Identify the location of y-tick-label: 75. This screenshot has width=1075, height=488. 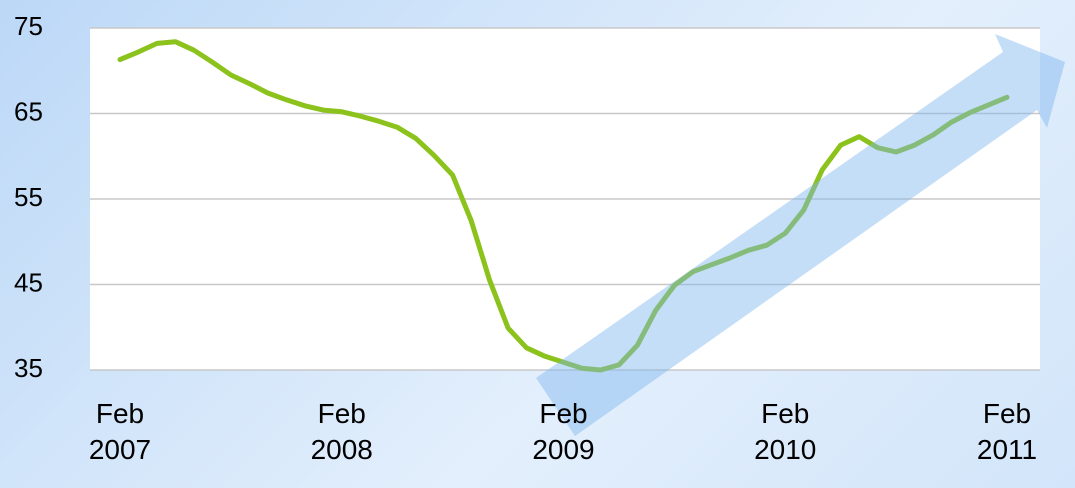
(28, 26).